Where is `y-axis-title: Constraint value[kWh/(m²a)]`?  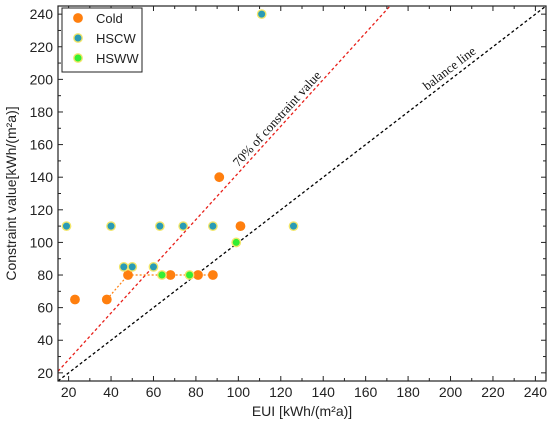
y-axis-title: Constraint value[kWh/(m²a)] is located at coordinates (11, 193).